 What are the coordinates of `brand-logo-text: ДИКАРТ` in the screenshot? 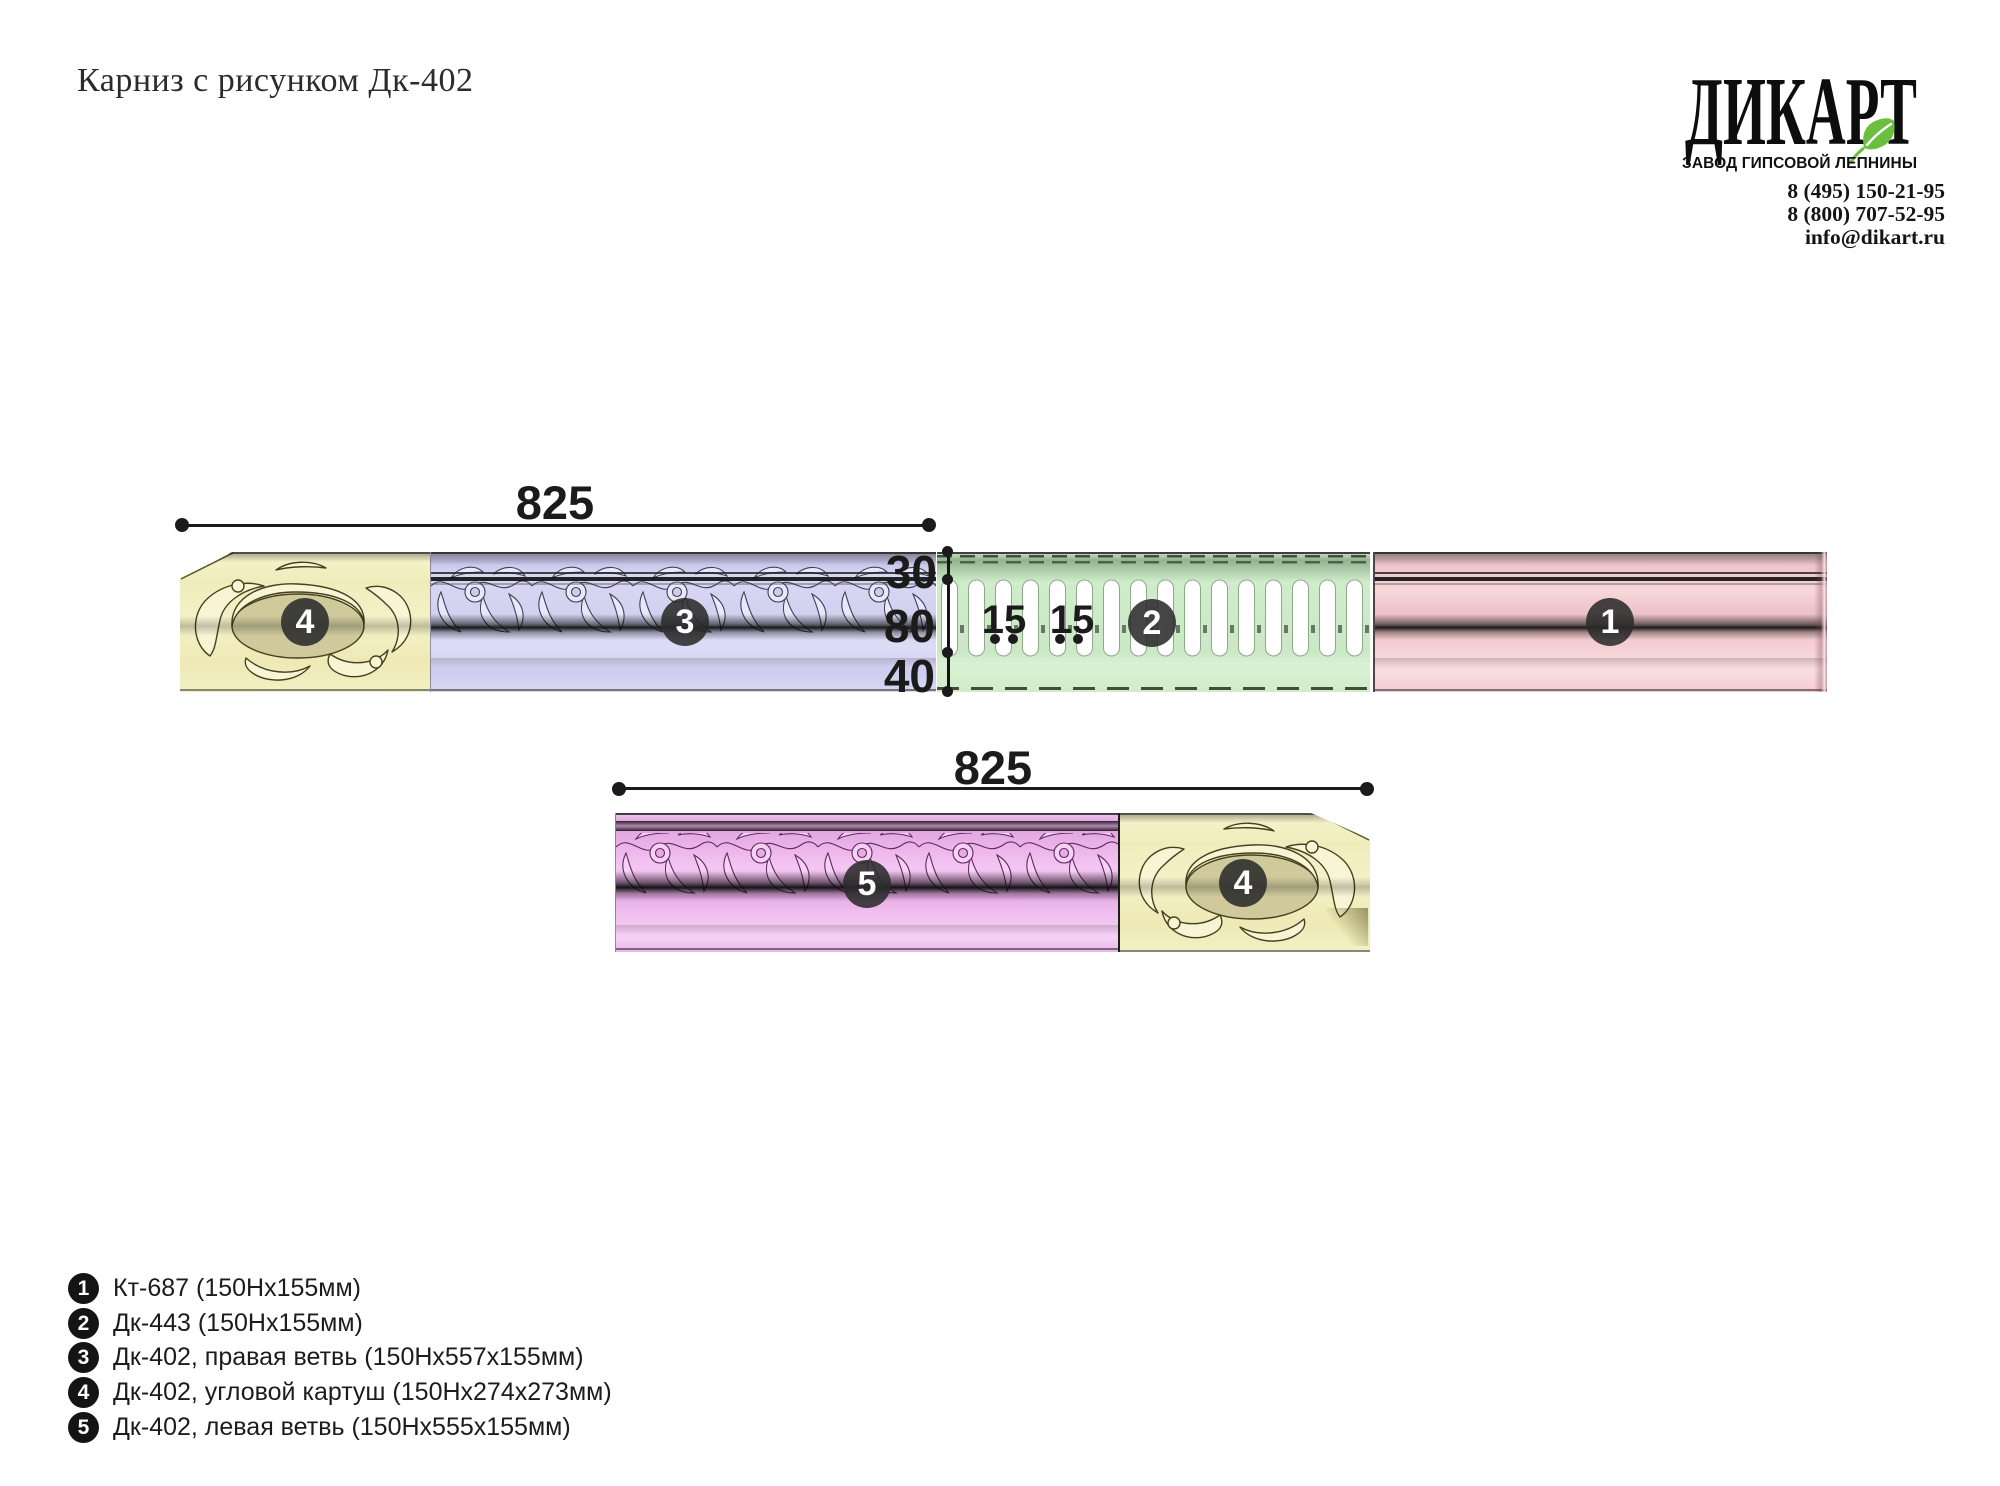 It's located at (1801, 111).